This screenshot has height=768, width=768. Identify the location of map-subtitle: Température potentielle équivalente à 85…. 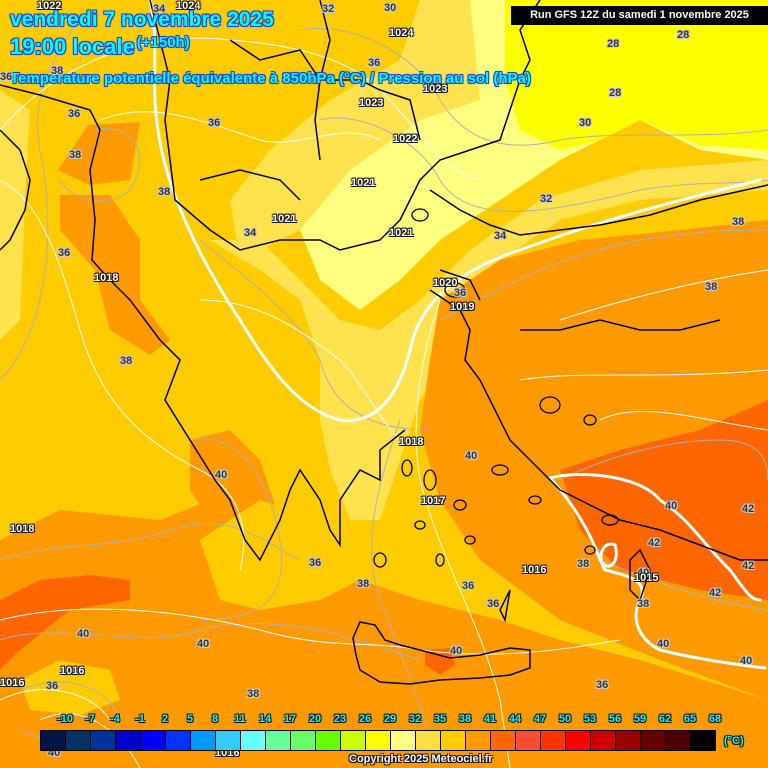
(270, 78).